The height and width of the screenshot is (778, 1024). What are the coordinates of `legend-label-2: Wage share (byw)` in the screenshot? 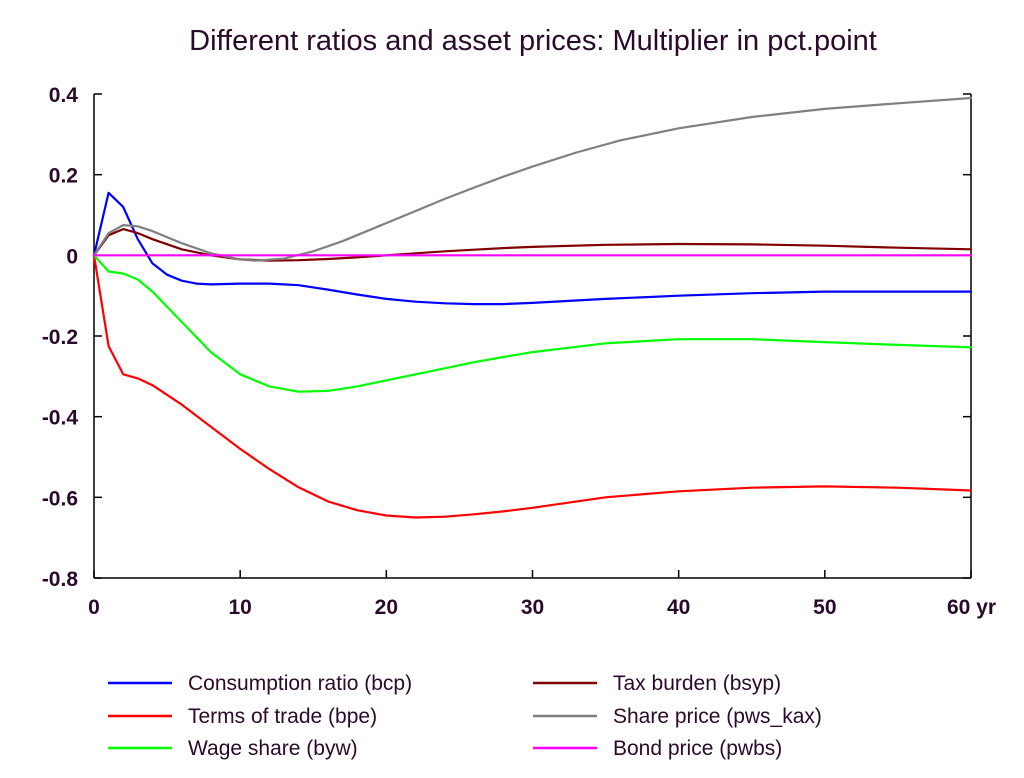 It's located at (273, 748).